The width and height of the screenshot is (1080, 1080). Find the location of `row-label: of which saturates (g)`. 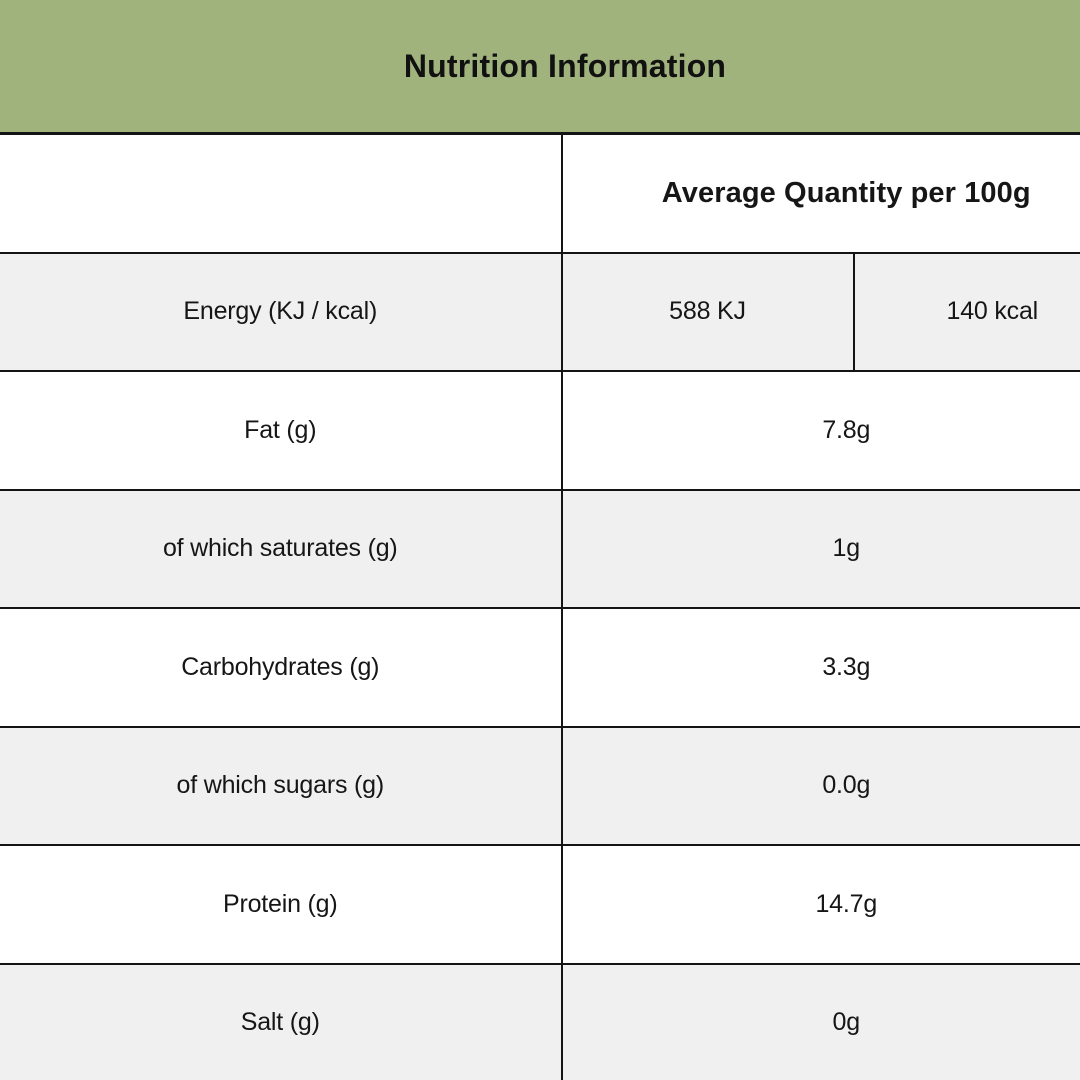

row-label: of which saturates (g) is located at coordinates (281, 548).